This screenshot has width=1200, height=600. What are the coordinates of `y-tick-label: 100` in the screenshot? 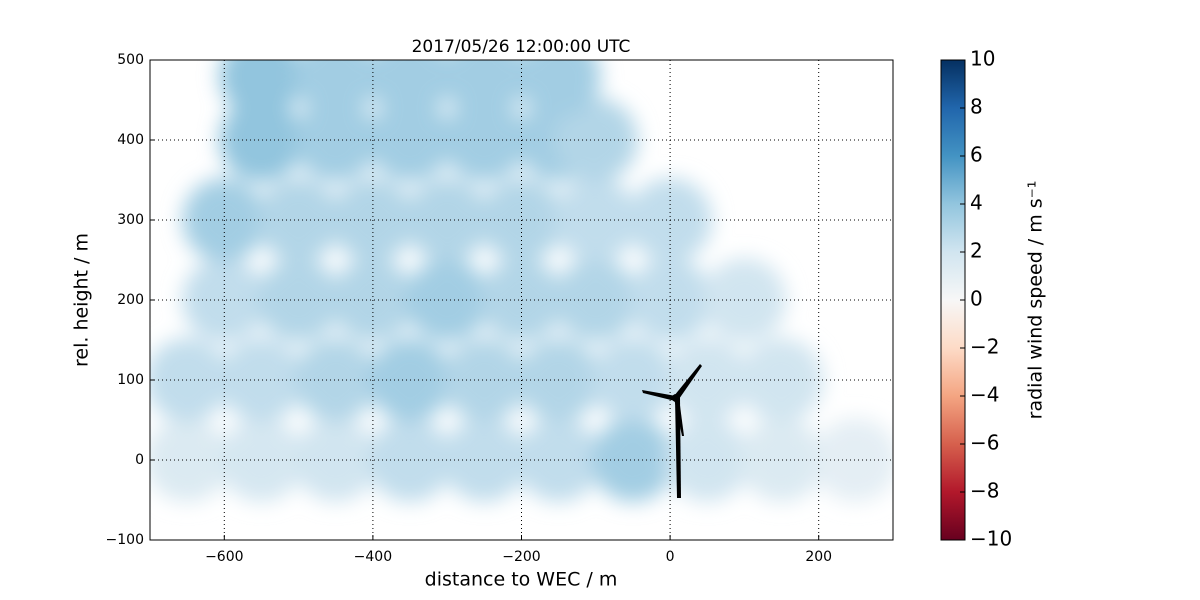 It's located at (130, 380).